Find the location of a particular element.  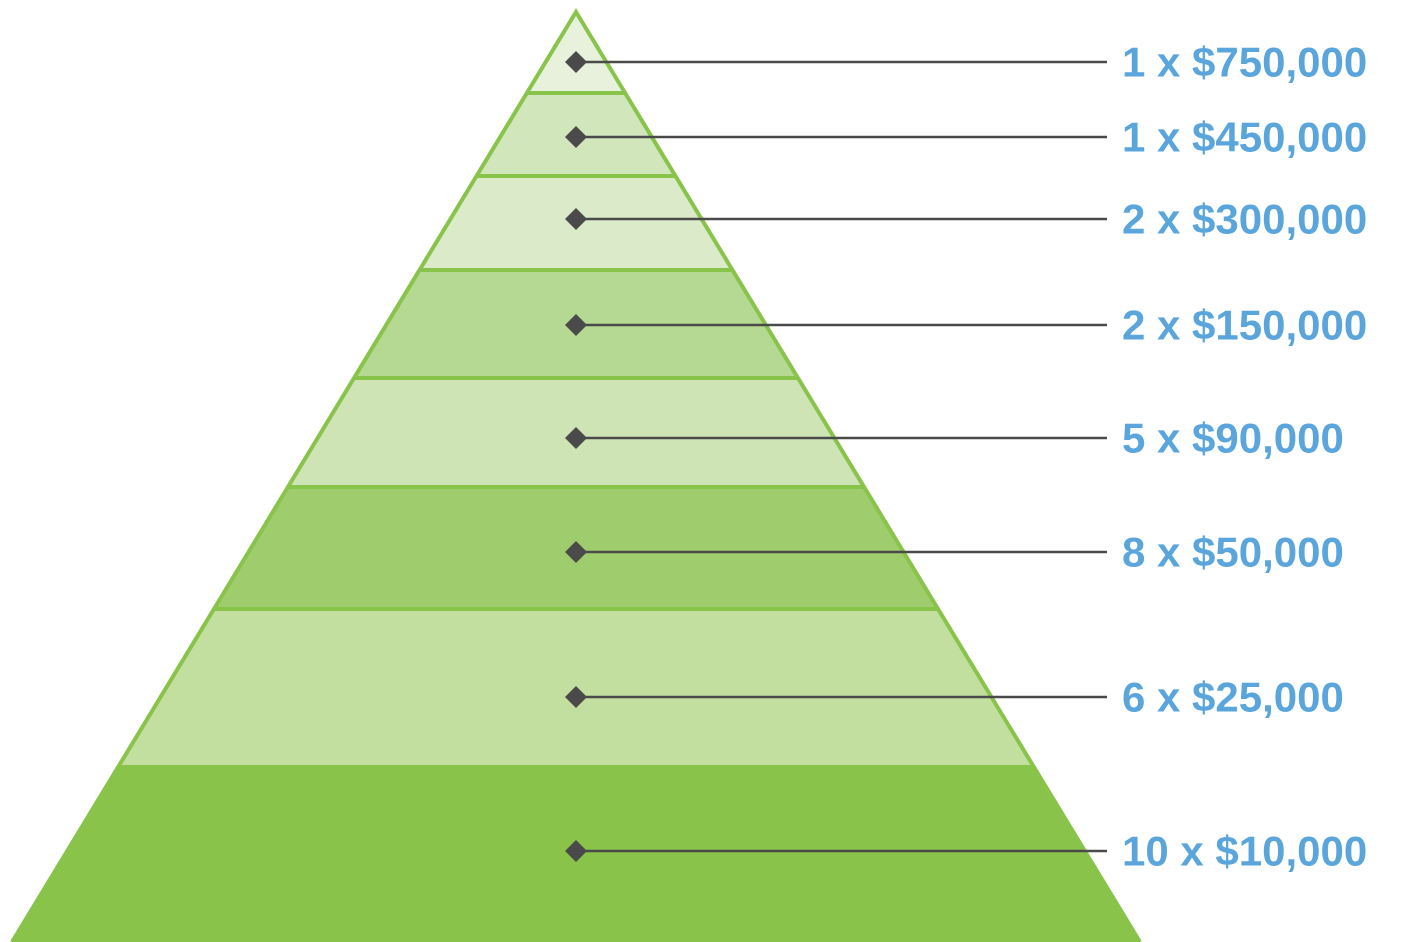

tier-label: 1 x $750,000 is located at coordinates (1244, 62).